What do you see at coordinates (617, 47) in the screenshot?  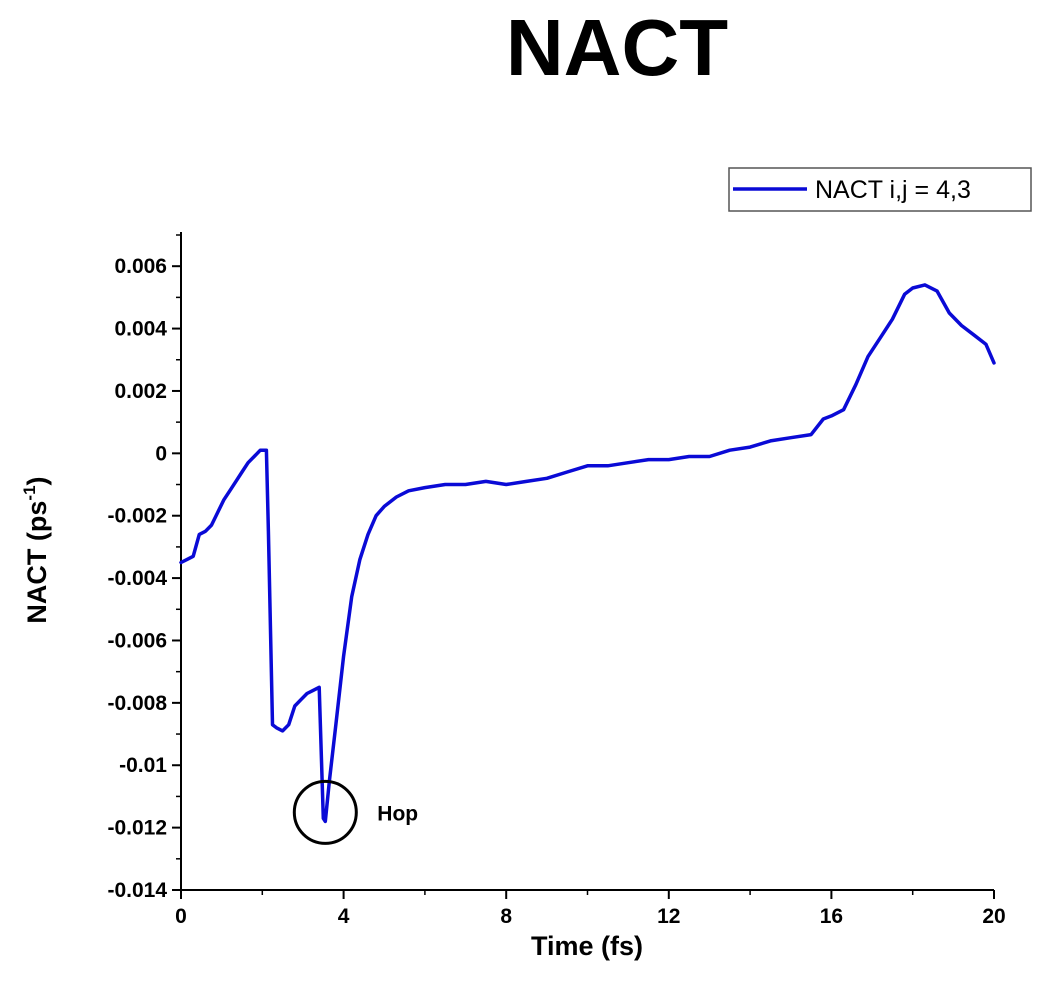 I see `chart-title: NACT` at bounding box center [617, 47].